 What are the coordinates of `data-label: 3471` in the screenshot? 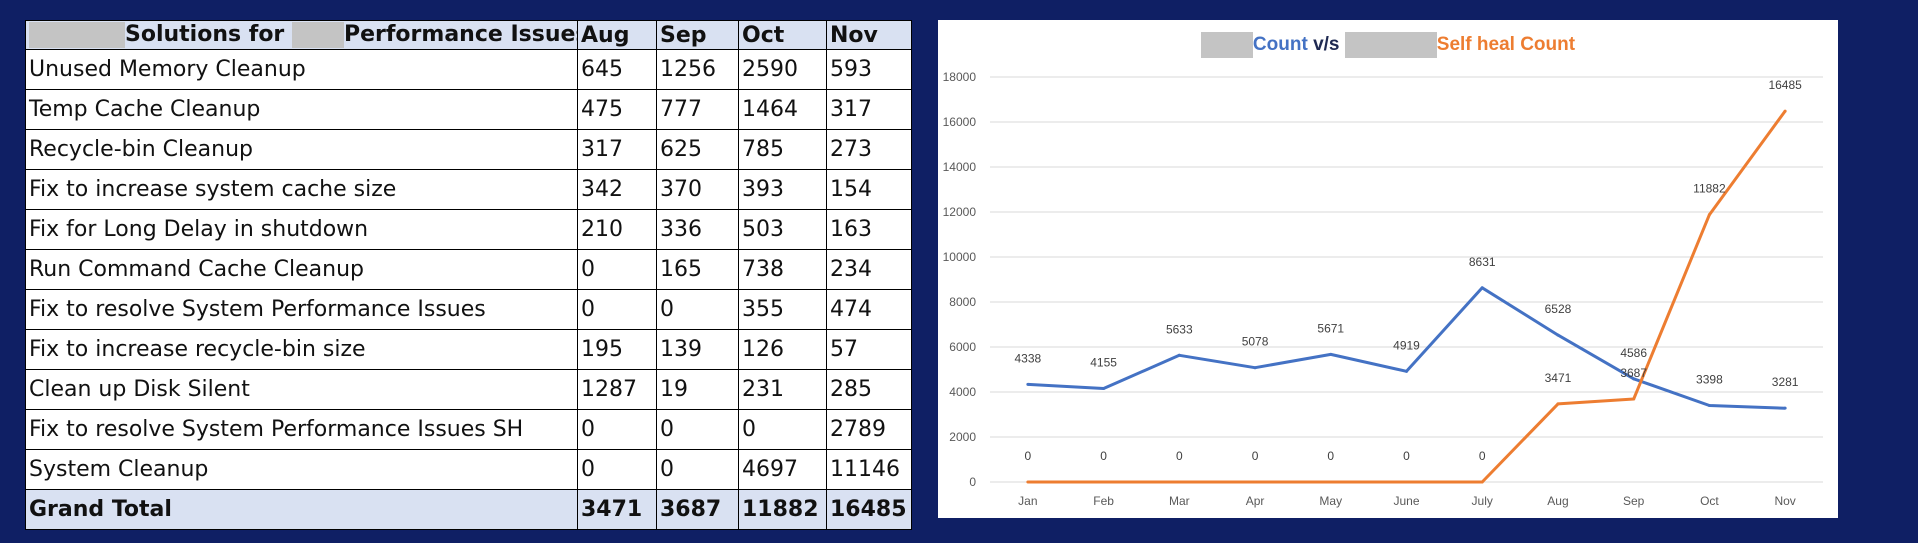 It's located at (1558, 378).